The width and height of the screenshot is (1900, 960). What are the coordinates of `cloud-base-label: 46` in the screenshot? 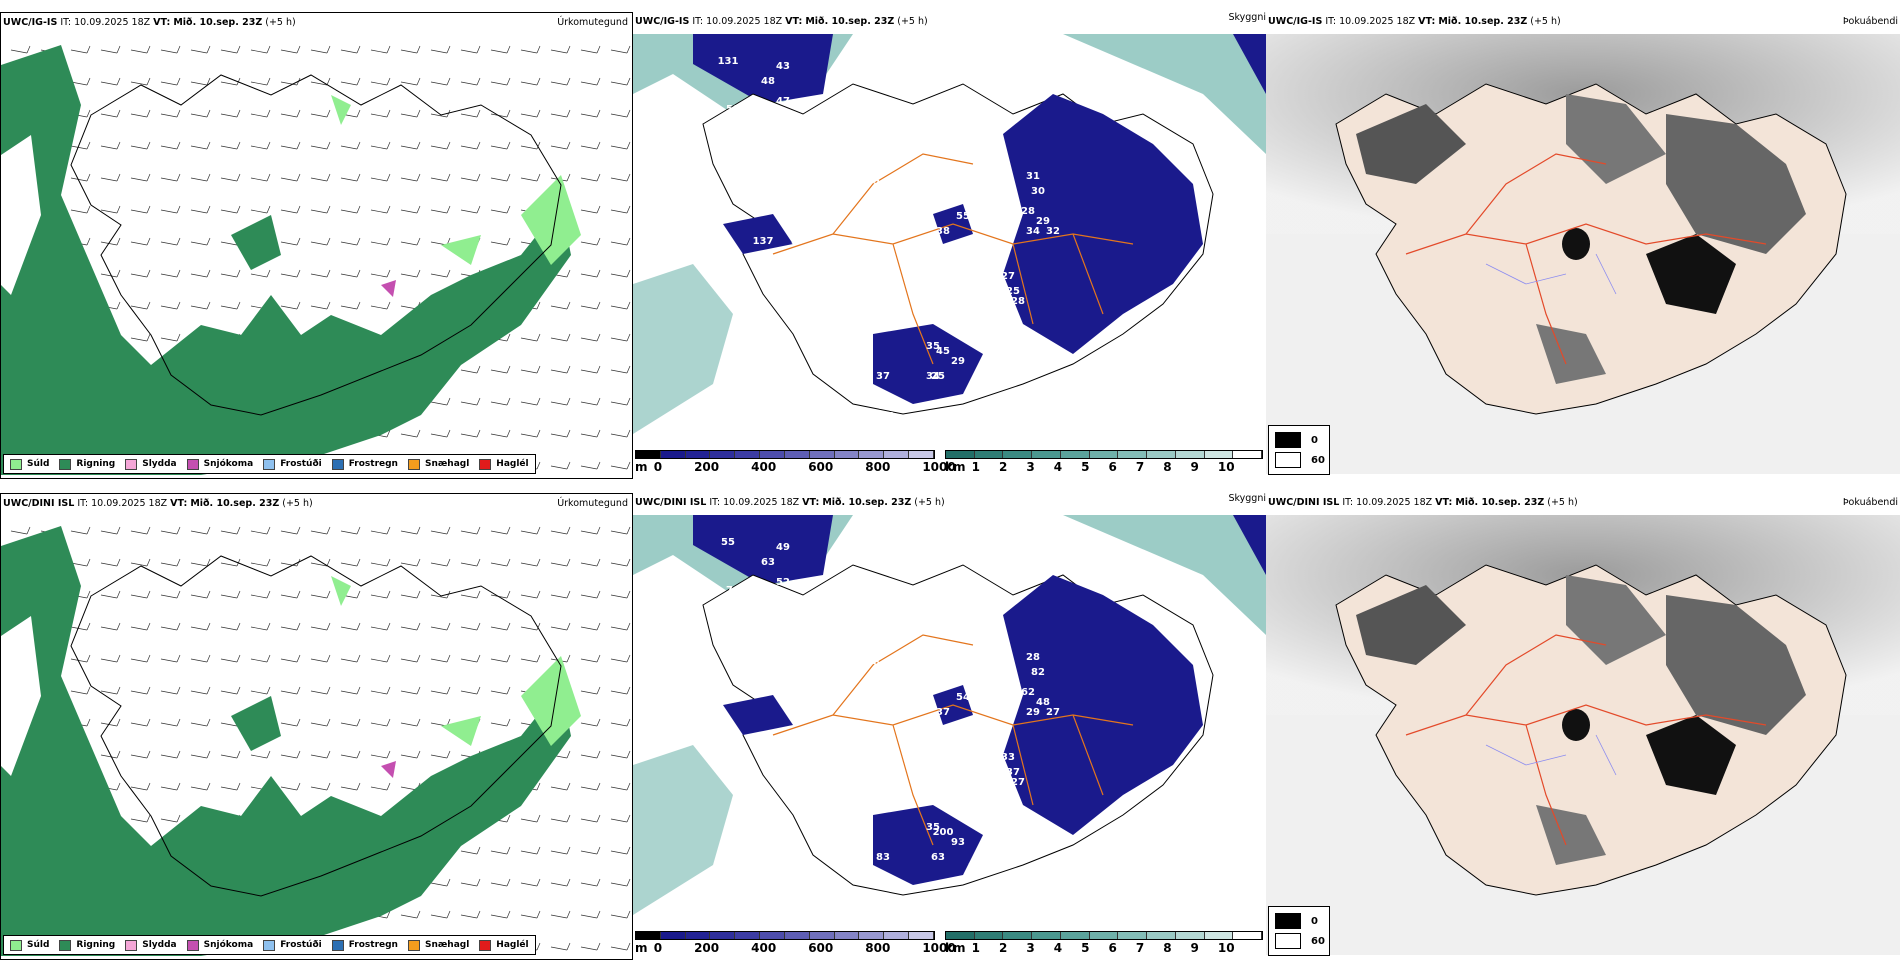 It's located at (928, 246).